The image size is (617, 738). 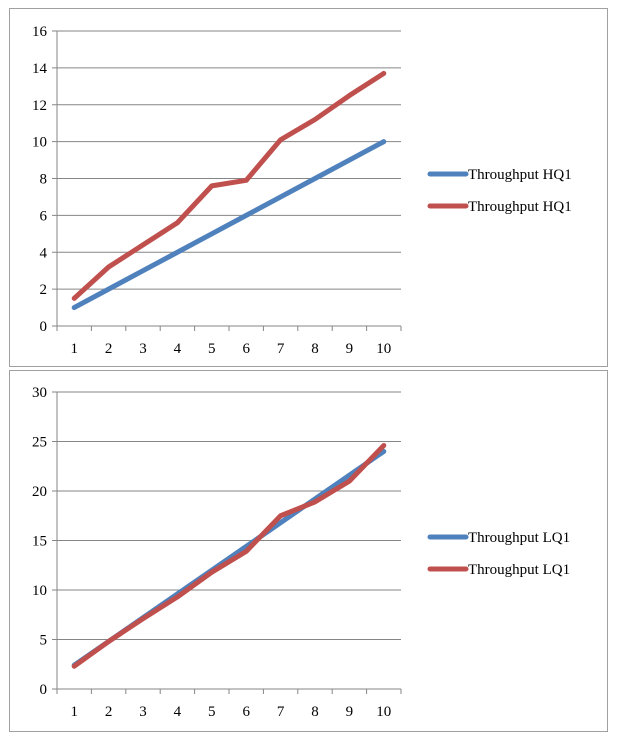 What do you see at coordinates (44, 253) in the screenshot?
I see `y-tick-label: 4` at bounding box center [44, 253].